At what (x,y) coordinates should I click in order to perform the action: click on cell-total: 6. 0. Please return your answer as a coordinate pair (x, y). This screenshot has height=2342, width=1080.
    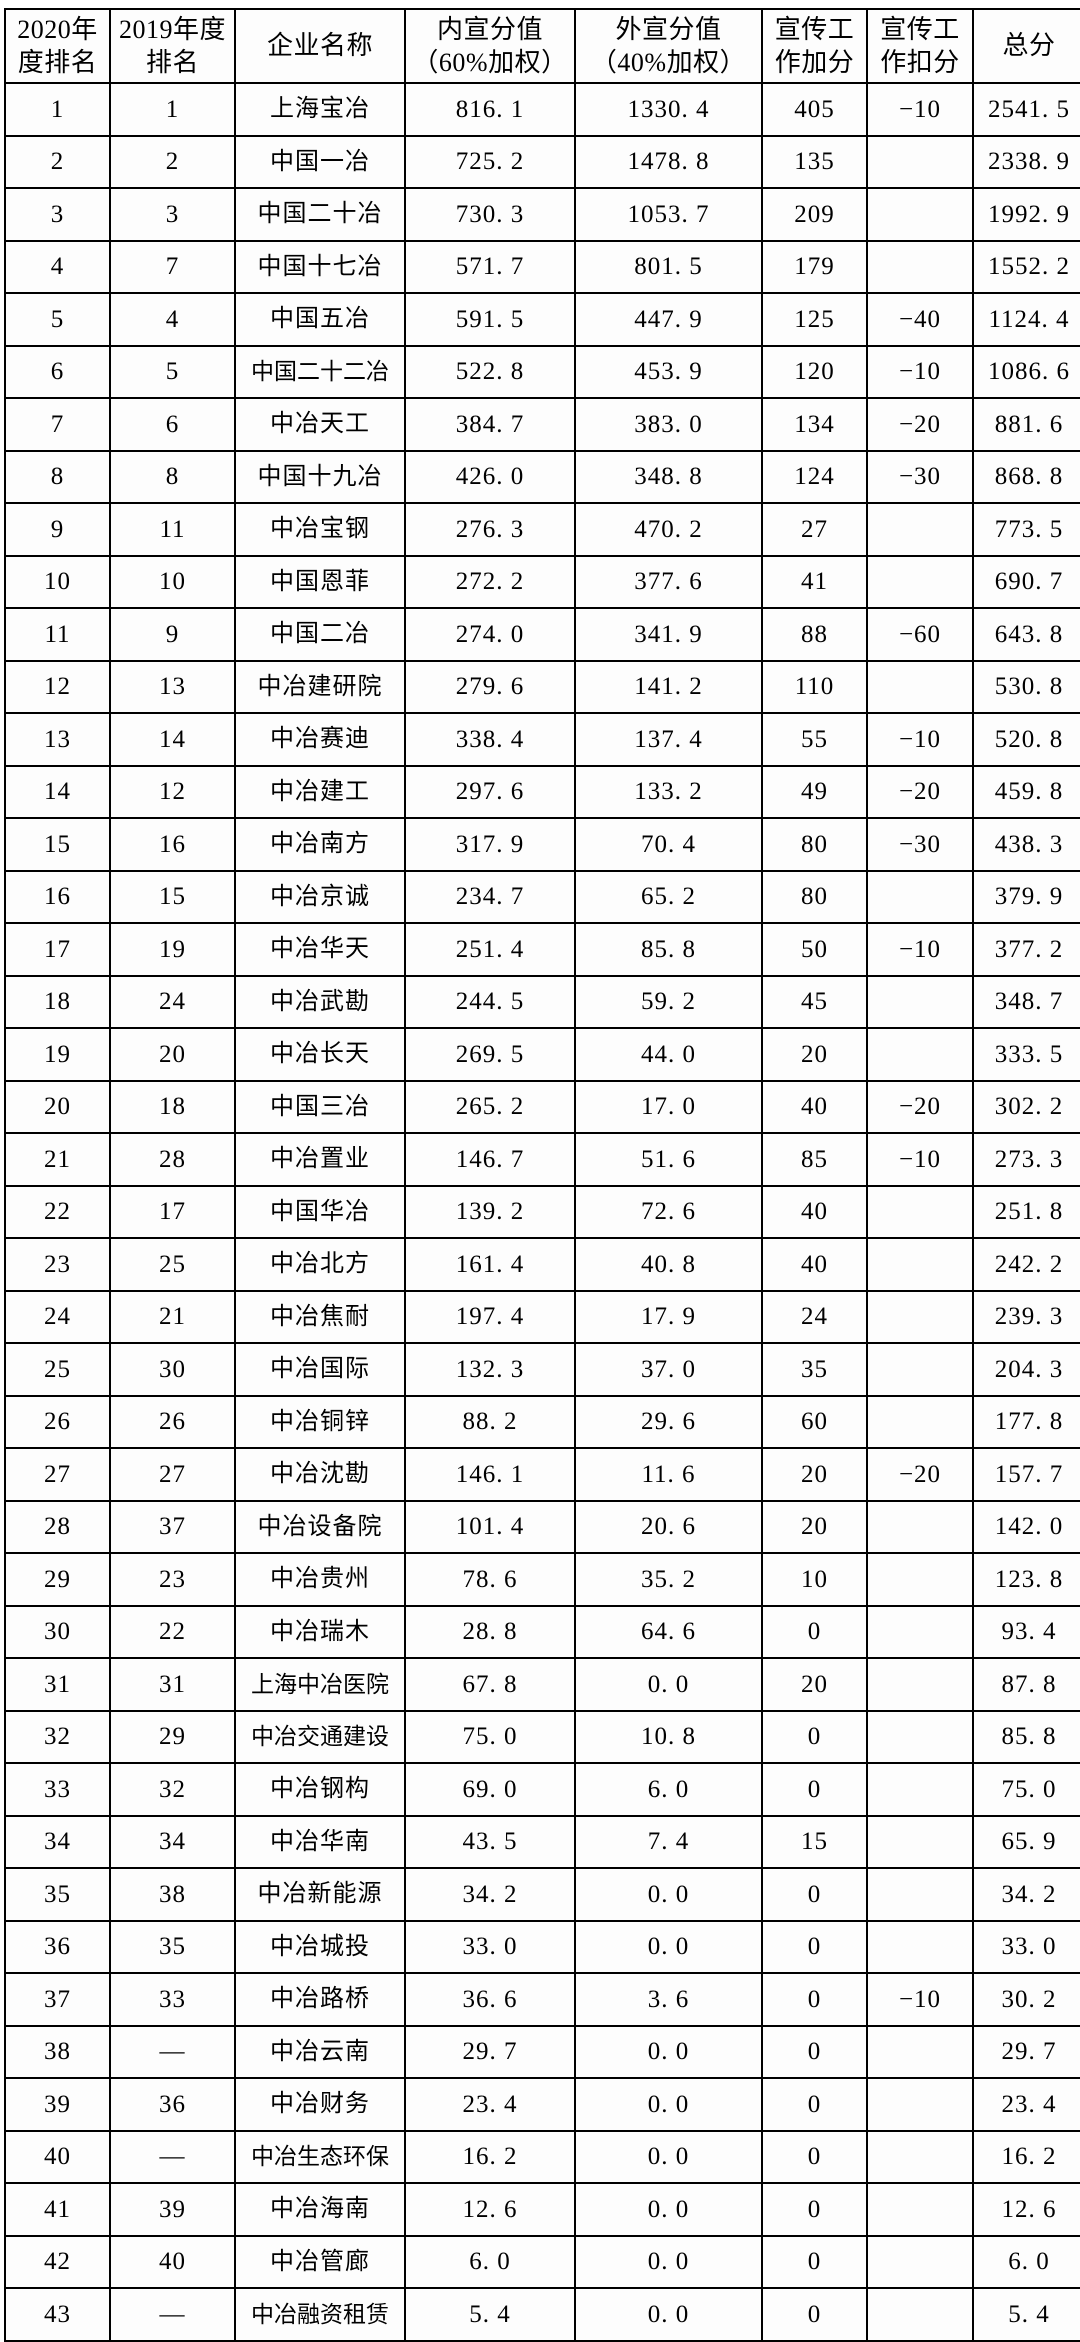
    Looking at the image, I should click on (1026, 2261).